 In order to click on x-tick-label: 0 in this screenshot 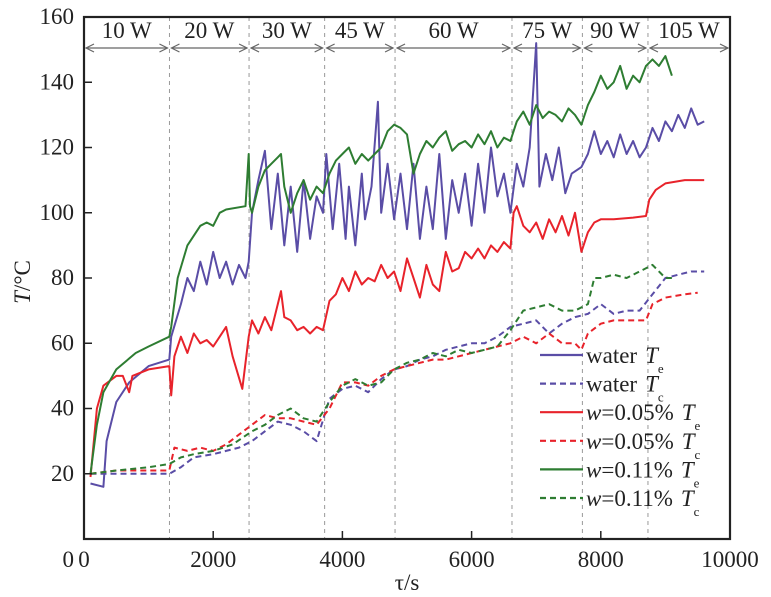, I will do `click(84, 559)`.